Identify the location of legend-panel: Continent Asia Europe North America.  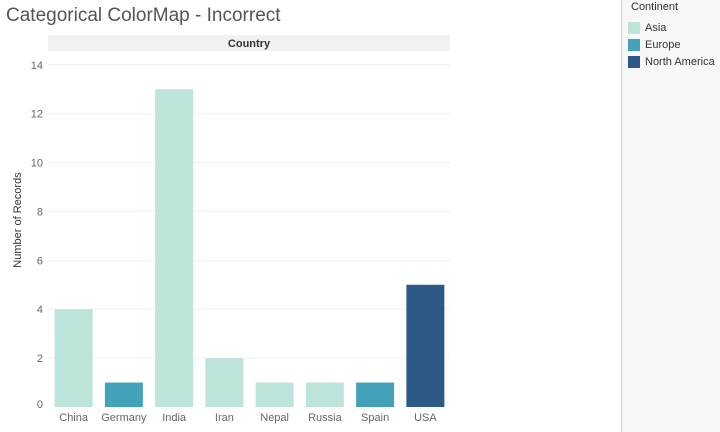
(670, 216).